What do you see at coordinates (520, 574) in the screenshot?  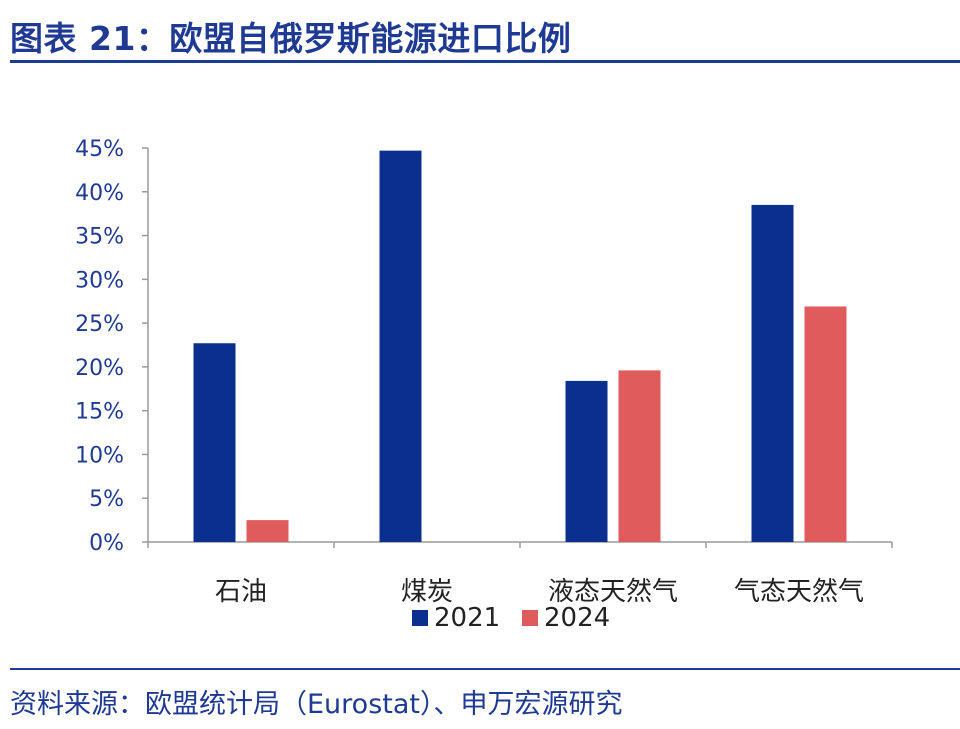 I see `x-axis: 石油 煤炭 液态天然气 气态天然气` at bounding box center [520, 574].